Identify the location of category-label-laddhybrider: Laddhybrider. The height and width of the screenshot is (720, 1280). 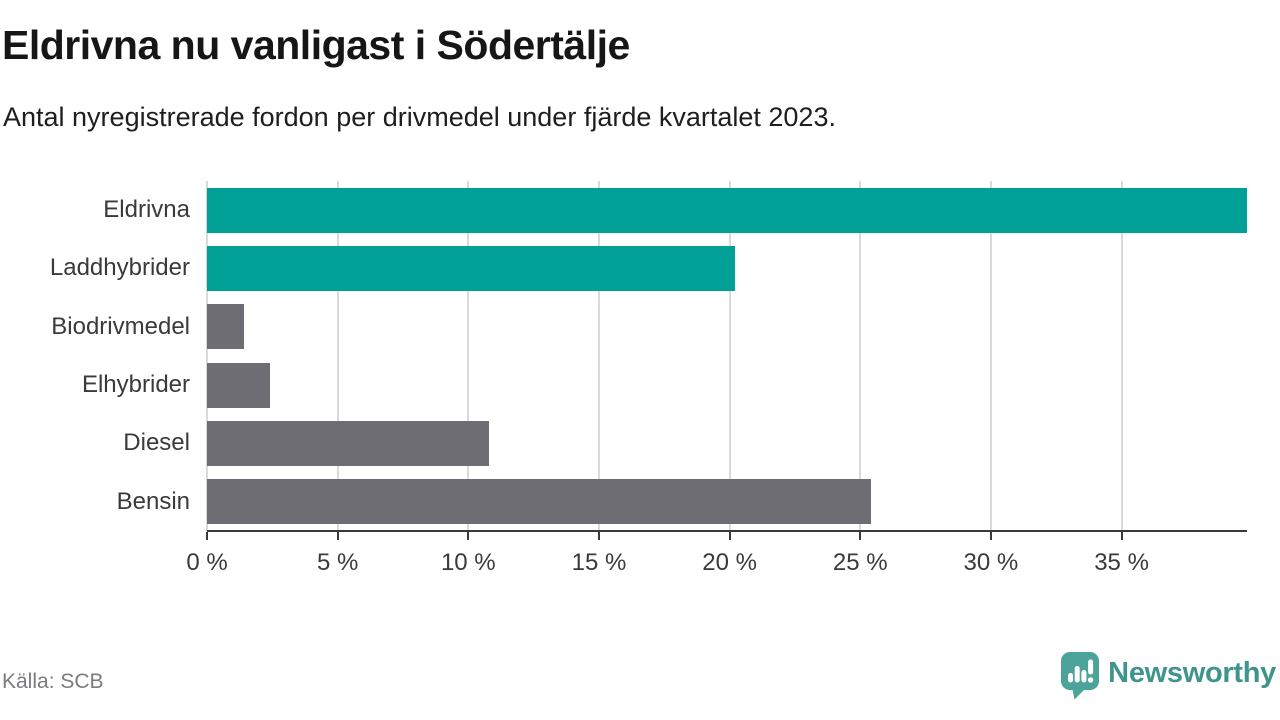
(119, 268).